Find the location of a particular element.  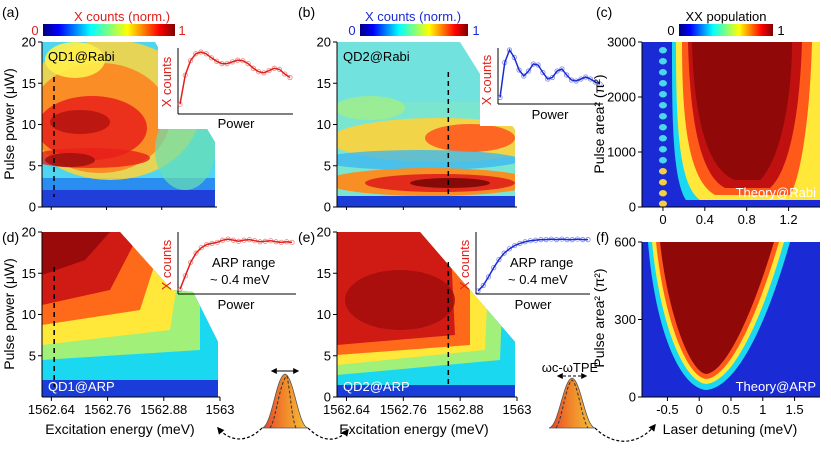

panel-e-y-ticks: 0 5 10 15 20 is located at coordinates (327, 315).